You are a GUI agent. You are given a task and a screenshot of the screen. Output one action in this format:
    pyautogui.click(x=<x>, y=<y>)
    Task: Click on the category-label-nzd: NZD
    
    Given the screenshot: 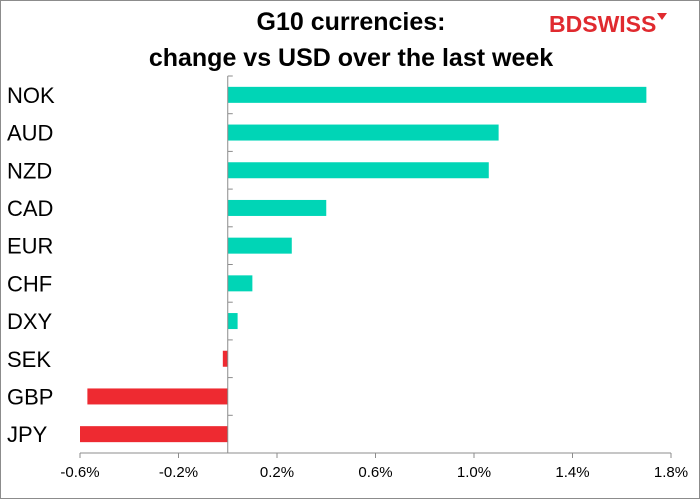 What is the action you would take?
    pyautogui.click(x=29, y=170)
    